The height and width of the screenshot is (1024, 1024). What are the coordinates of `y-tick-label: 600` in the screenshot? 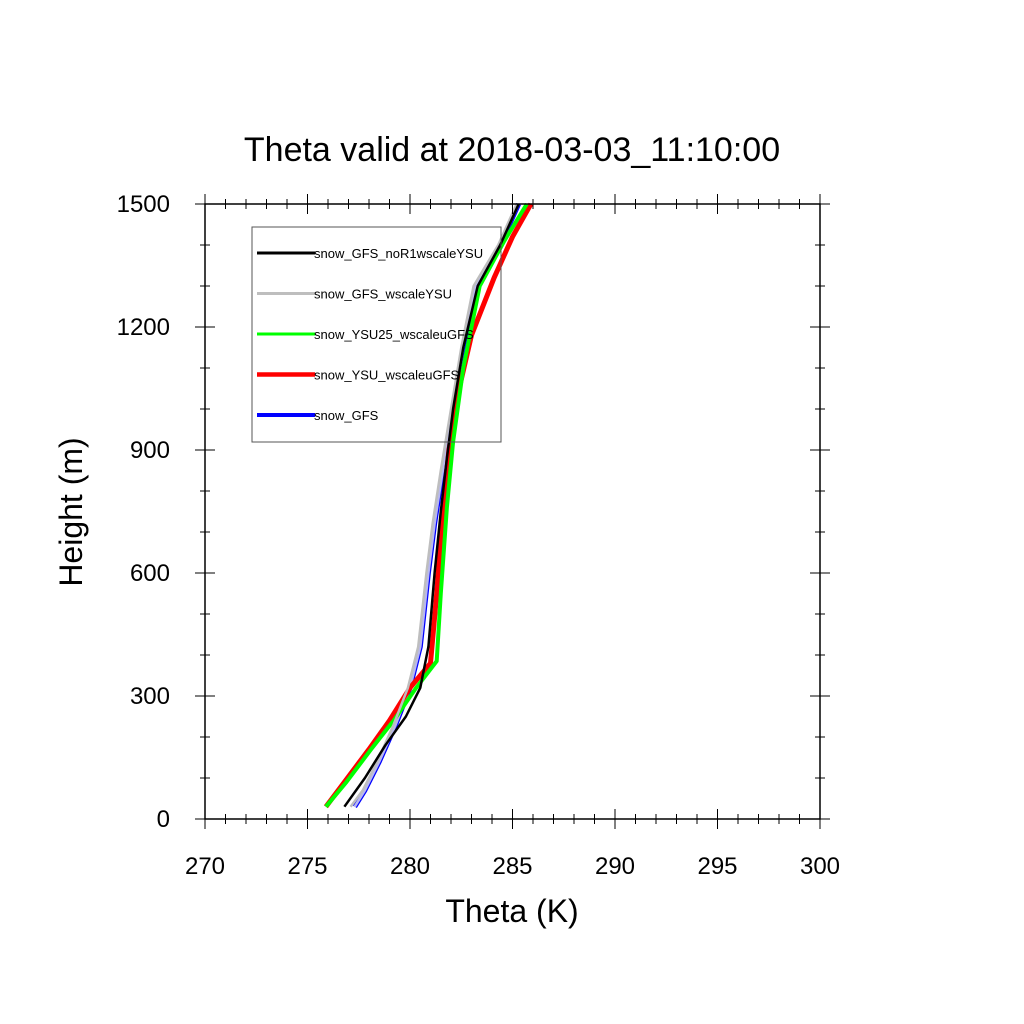 It's located at (150, 573).